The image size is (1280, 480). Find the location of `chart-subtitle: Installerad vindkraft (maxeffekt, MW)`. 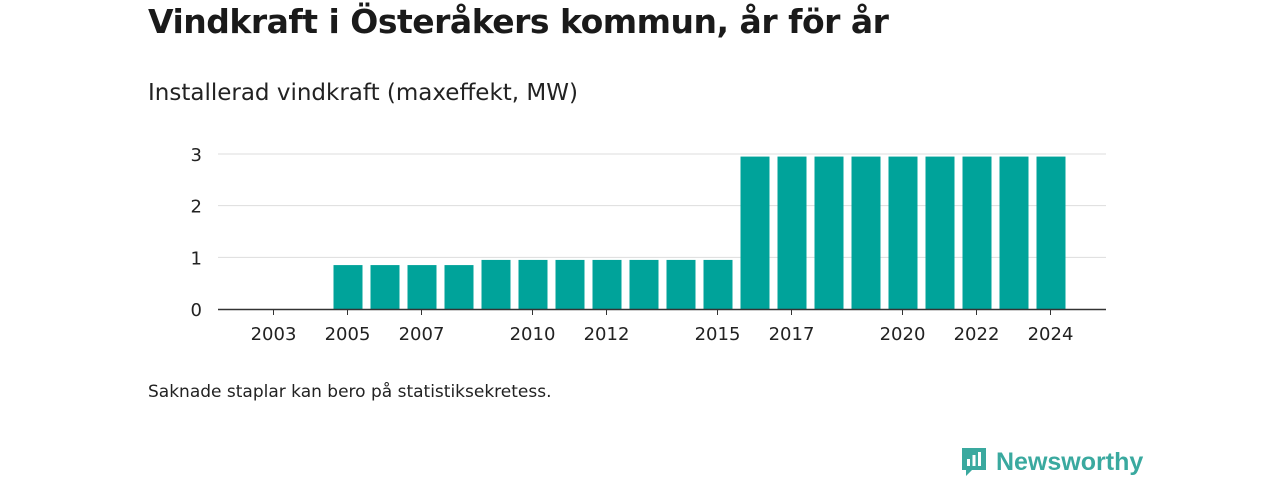

chart-subtitle: Installerad vindkraft (maxeffekt, MW) is located at coordinates (363, 93).